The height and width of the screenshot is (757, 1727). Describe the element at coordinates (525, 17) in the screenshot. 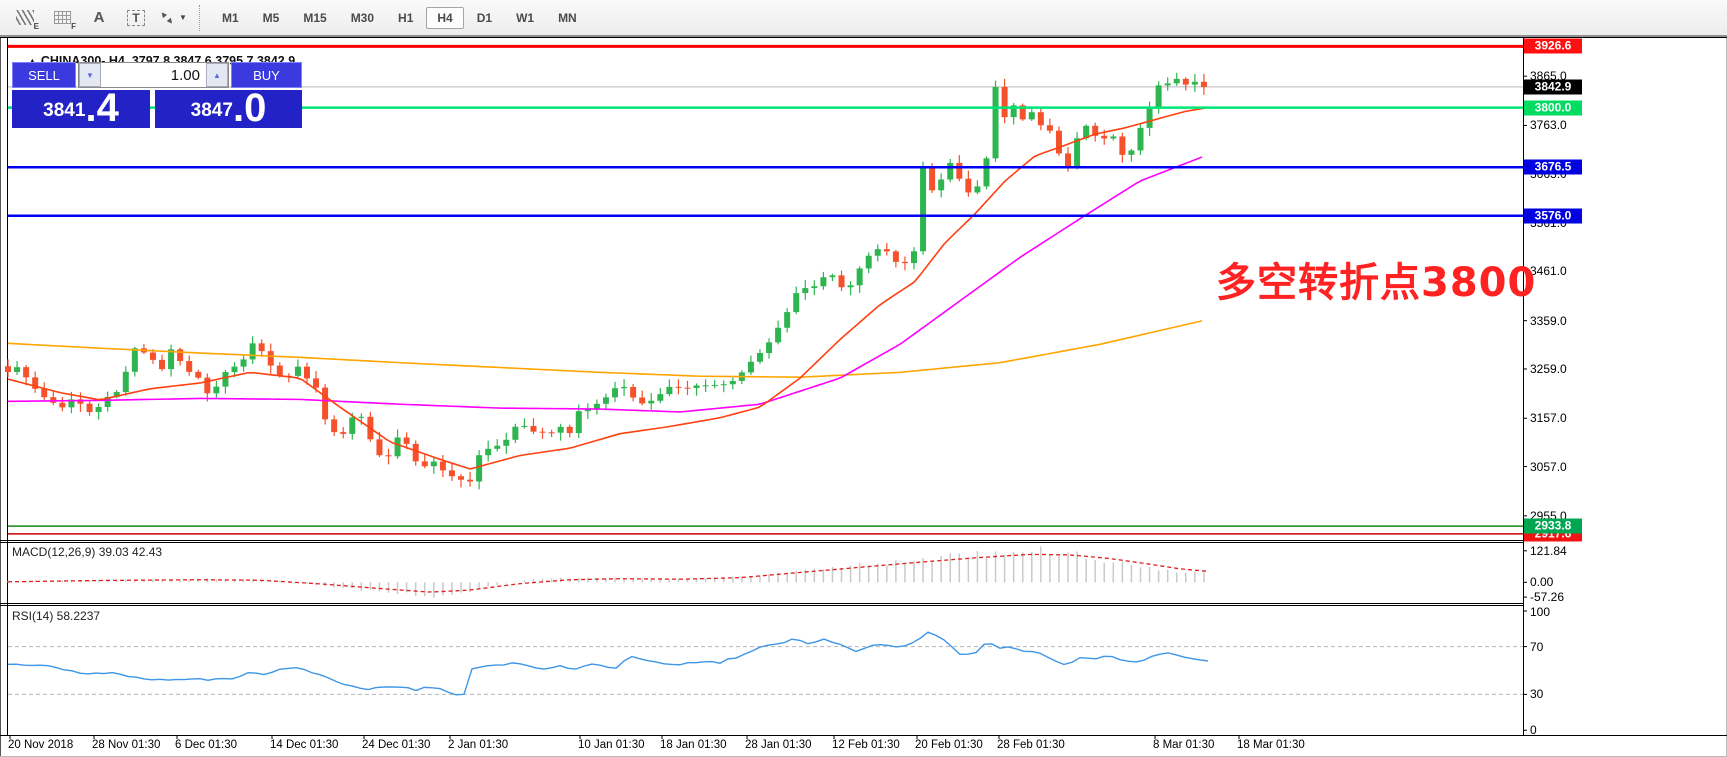

I see `timeframe-button-w1: W1` at that location.